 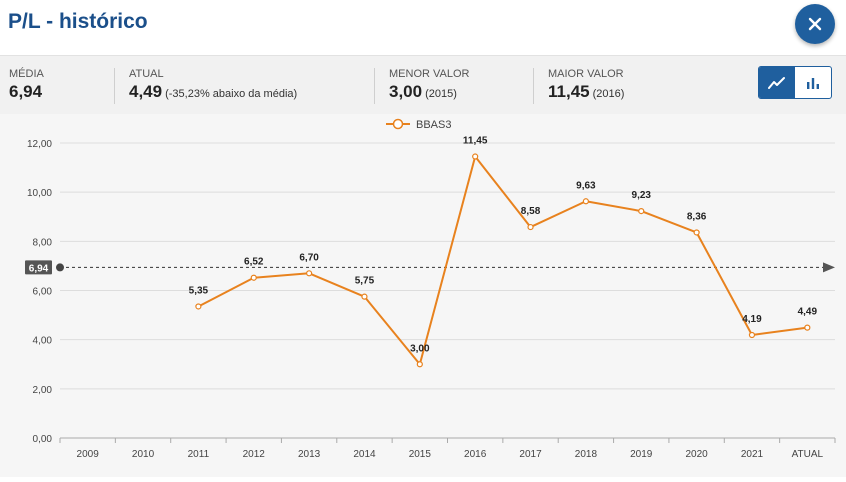 I want to click on data-label: 4,19, so click(x=752, y=319).